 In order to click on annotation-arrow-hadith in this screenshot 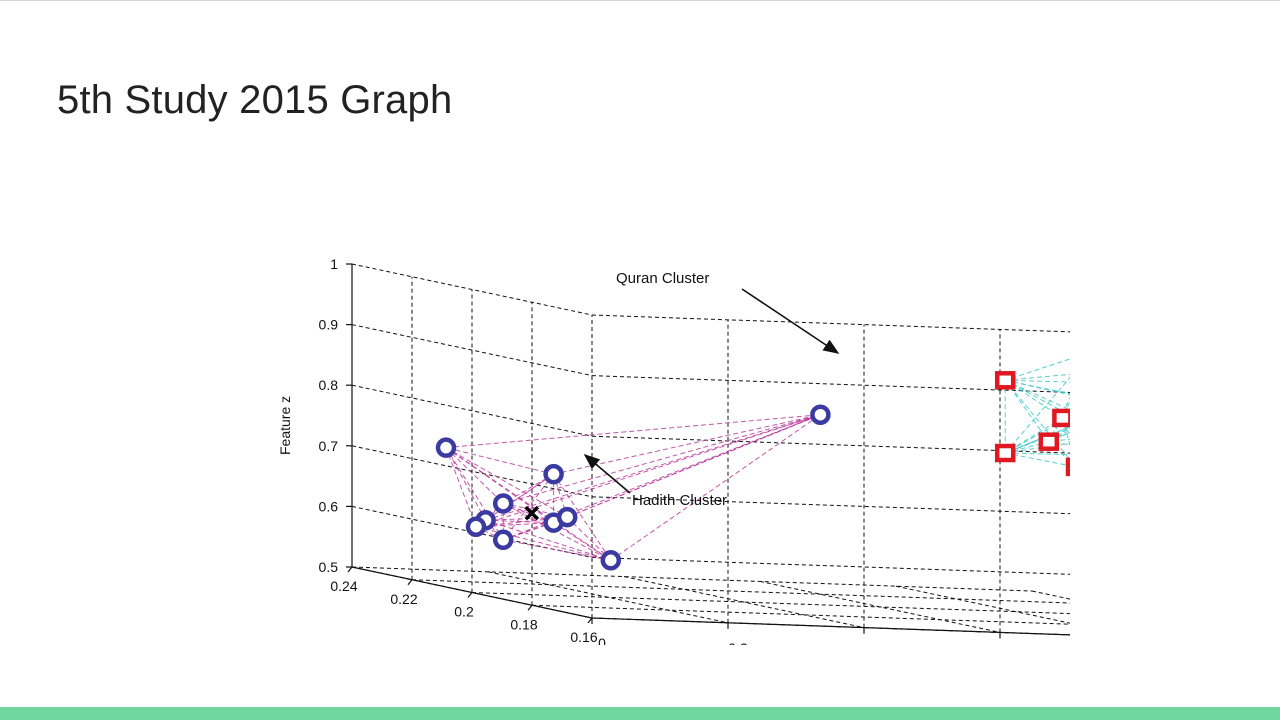, I will do `click(607, 473)`.